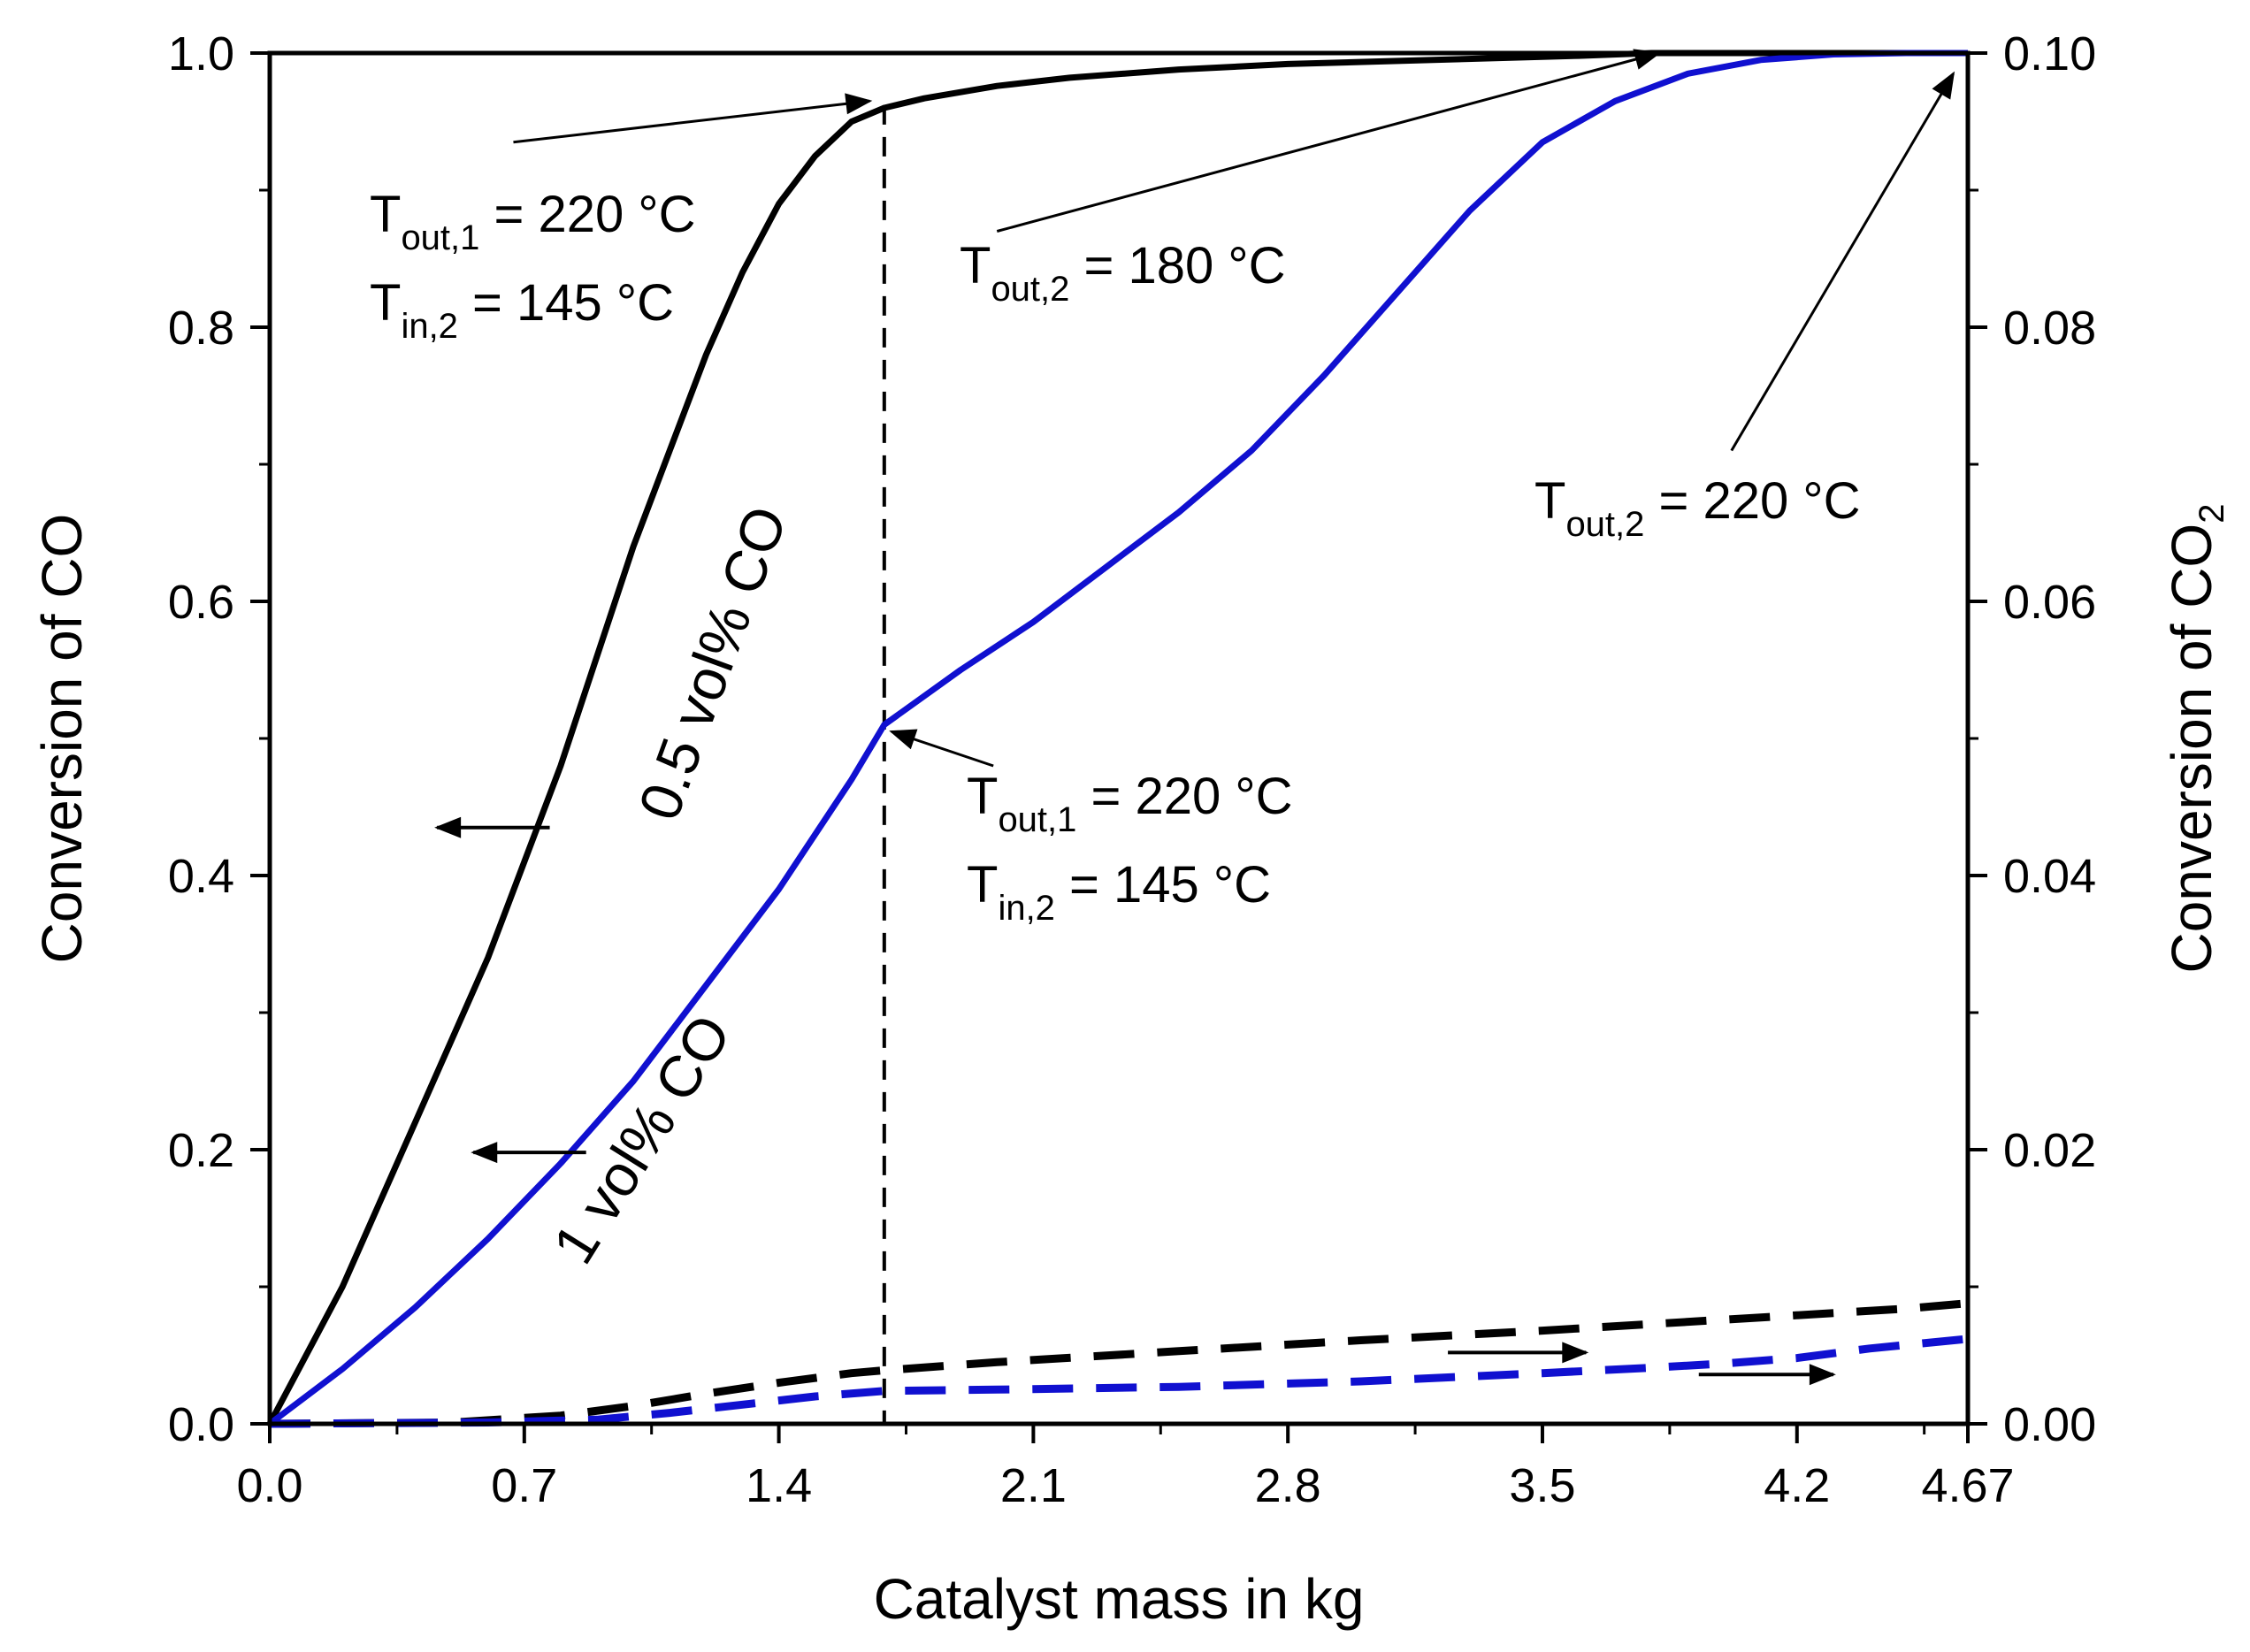 The width and height of the screenshot is (2250, 1652). I want to click on x-tick-label: 2.1, so click(1033, 1485).